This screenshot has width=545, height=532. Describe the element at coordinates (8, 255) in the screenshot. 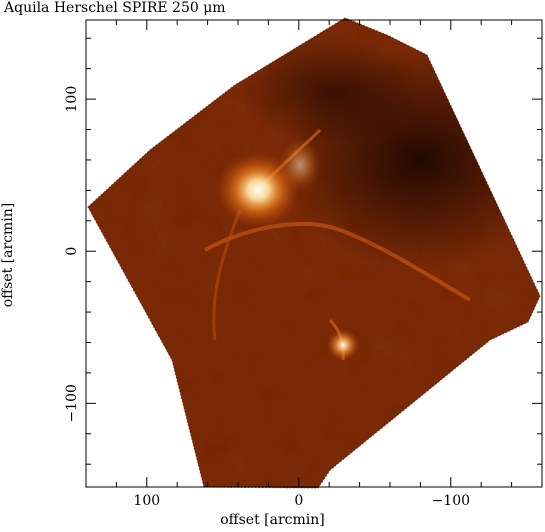

I see `y-axis-label: offset [arcmin]` at that location.